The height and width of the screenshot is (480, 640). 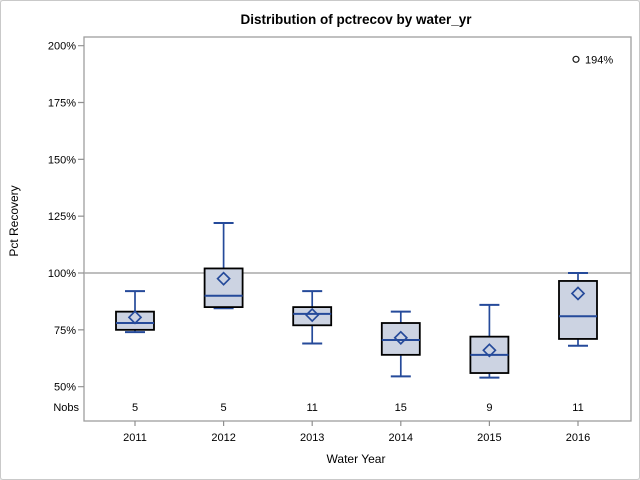 What do you see at coordinates (14, 220) in the screenshot?
I see `y-axis-label: Pct Recovery` at bounding box center [14, 220].